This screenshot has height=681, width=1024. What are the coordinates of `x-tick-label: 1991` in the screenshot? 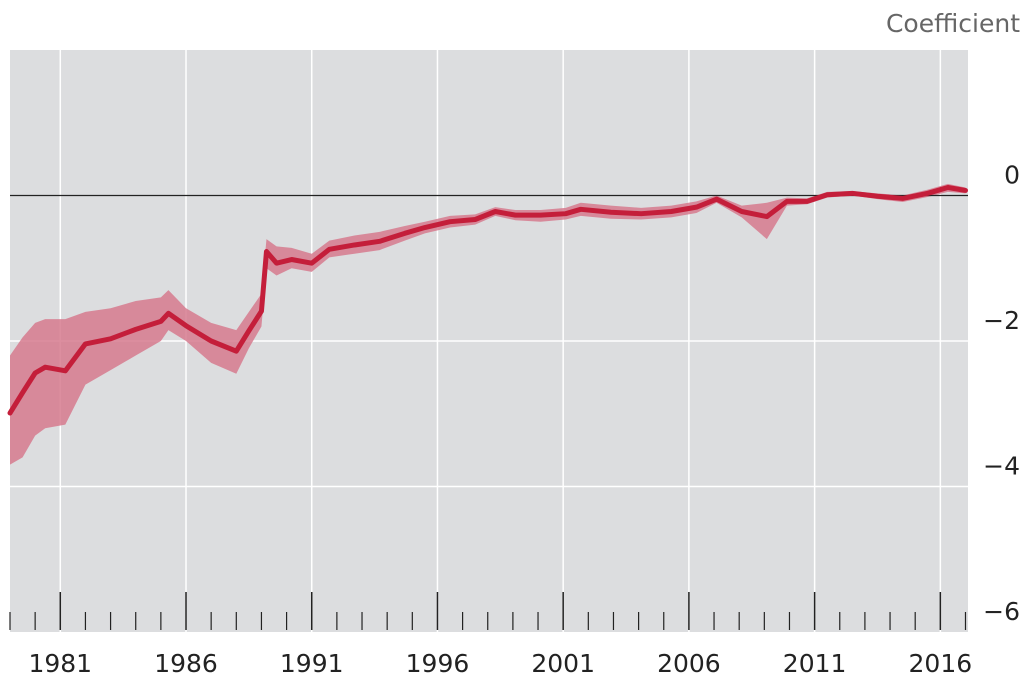 It's located at (312, 663).